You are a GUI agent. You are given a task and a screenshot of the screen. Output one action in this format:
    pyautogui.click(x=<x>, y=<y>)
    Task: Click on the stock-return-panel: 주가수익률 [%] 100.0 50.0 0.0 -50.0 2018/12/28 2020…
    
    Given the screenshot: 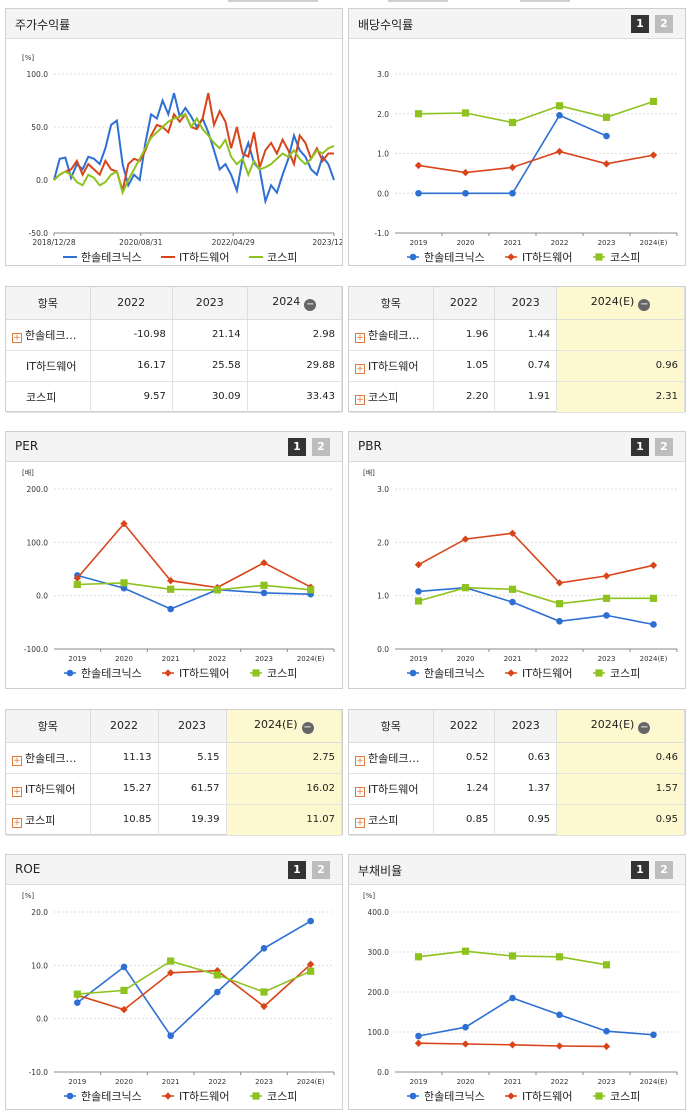 What is the action you would take?
    pyautogui.click(x=174, y=137)
    